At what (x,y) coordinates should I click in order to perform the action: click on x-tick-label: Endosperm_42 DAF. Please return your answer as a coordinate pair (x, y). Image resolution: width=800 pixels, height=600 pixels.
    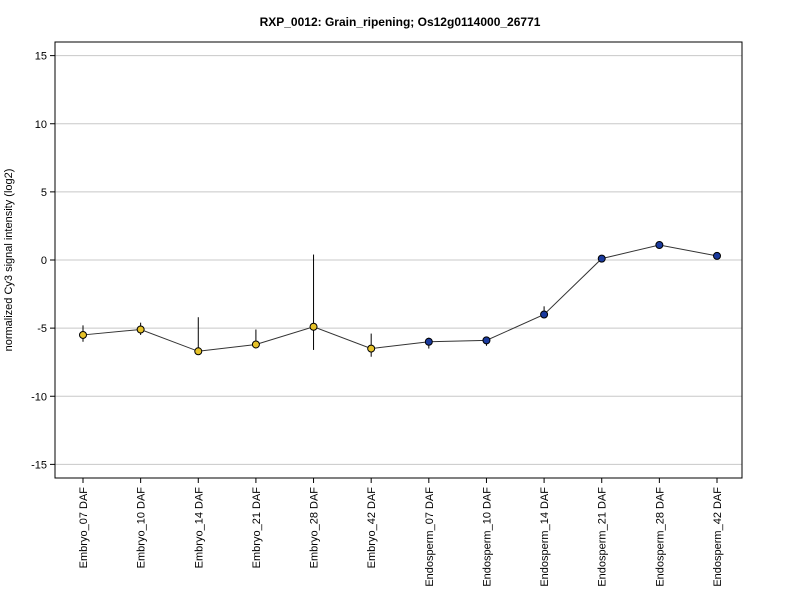
    Looking at the image, I should click on (718, 537).